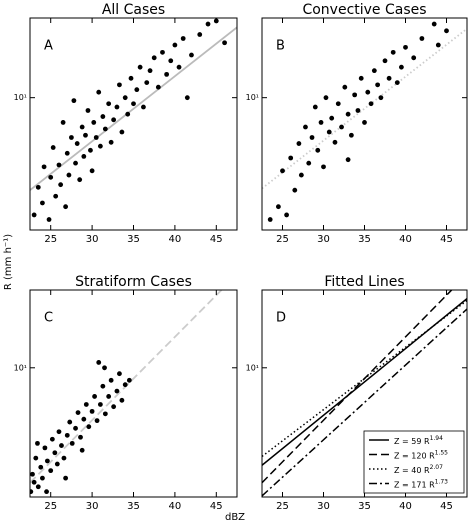 This screenshot has width=471, height=523. What do you see at coordinates (414, 484) in the screenshot?
I see `legend-name: Z = 171 R` at bounding box center [414, 484].